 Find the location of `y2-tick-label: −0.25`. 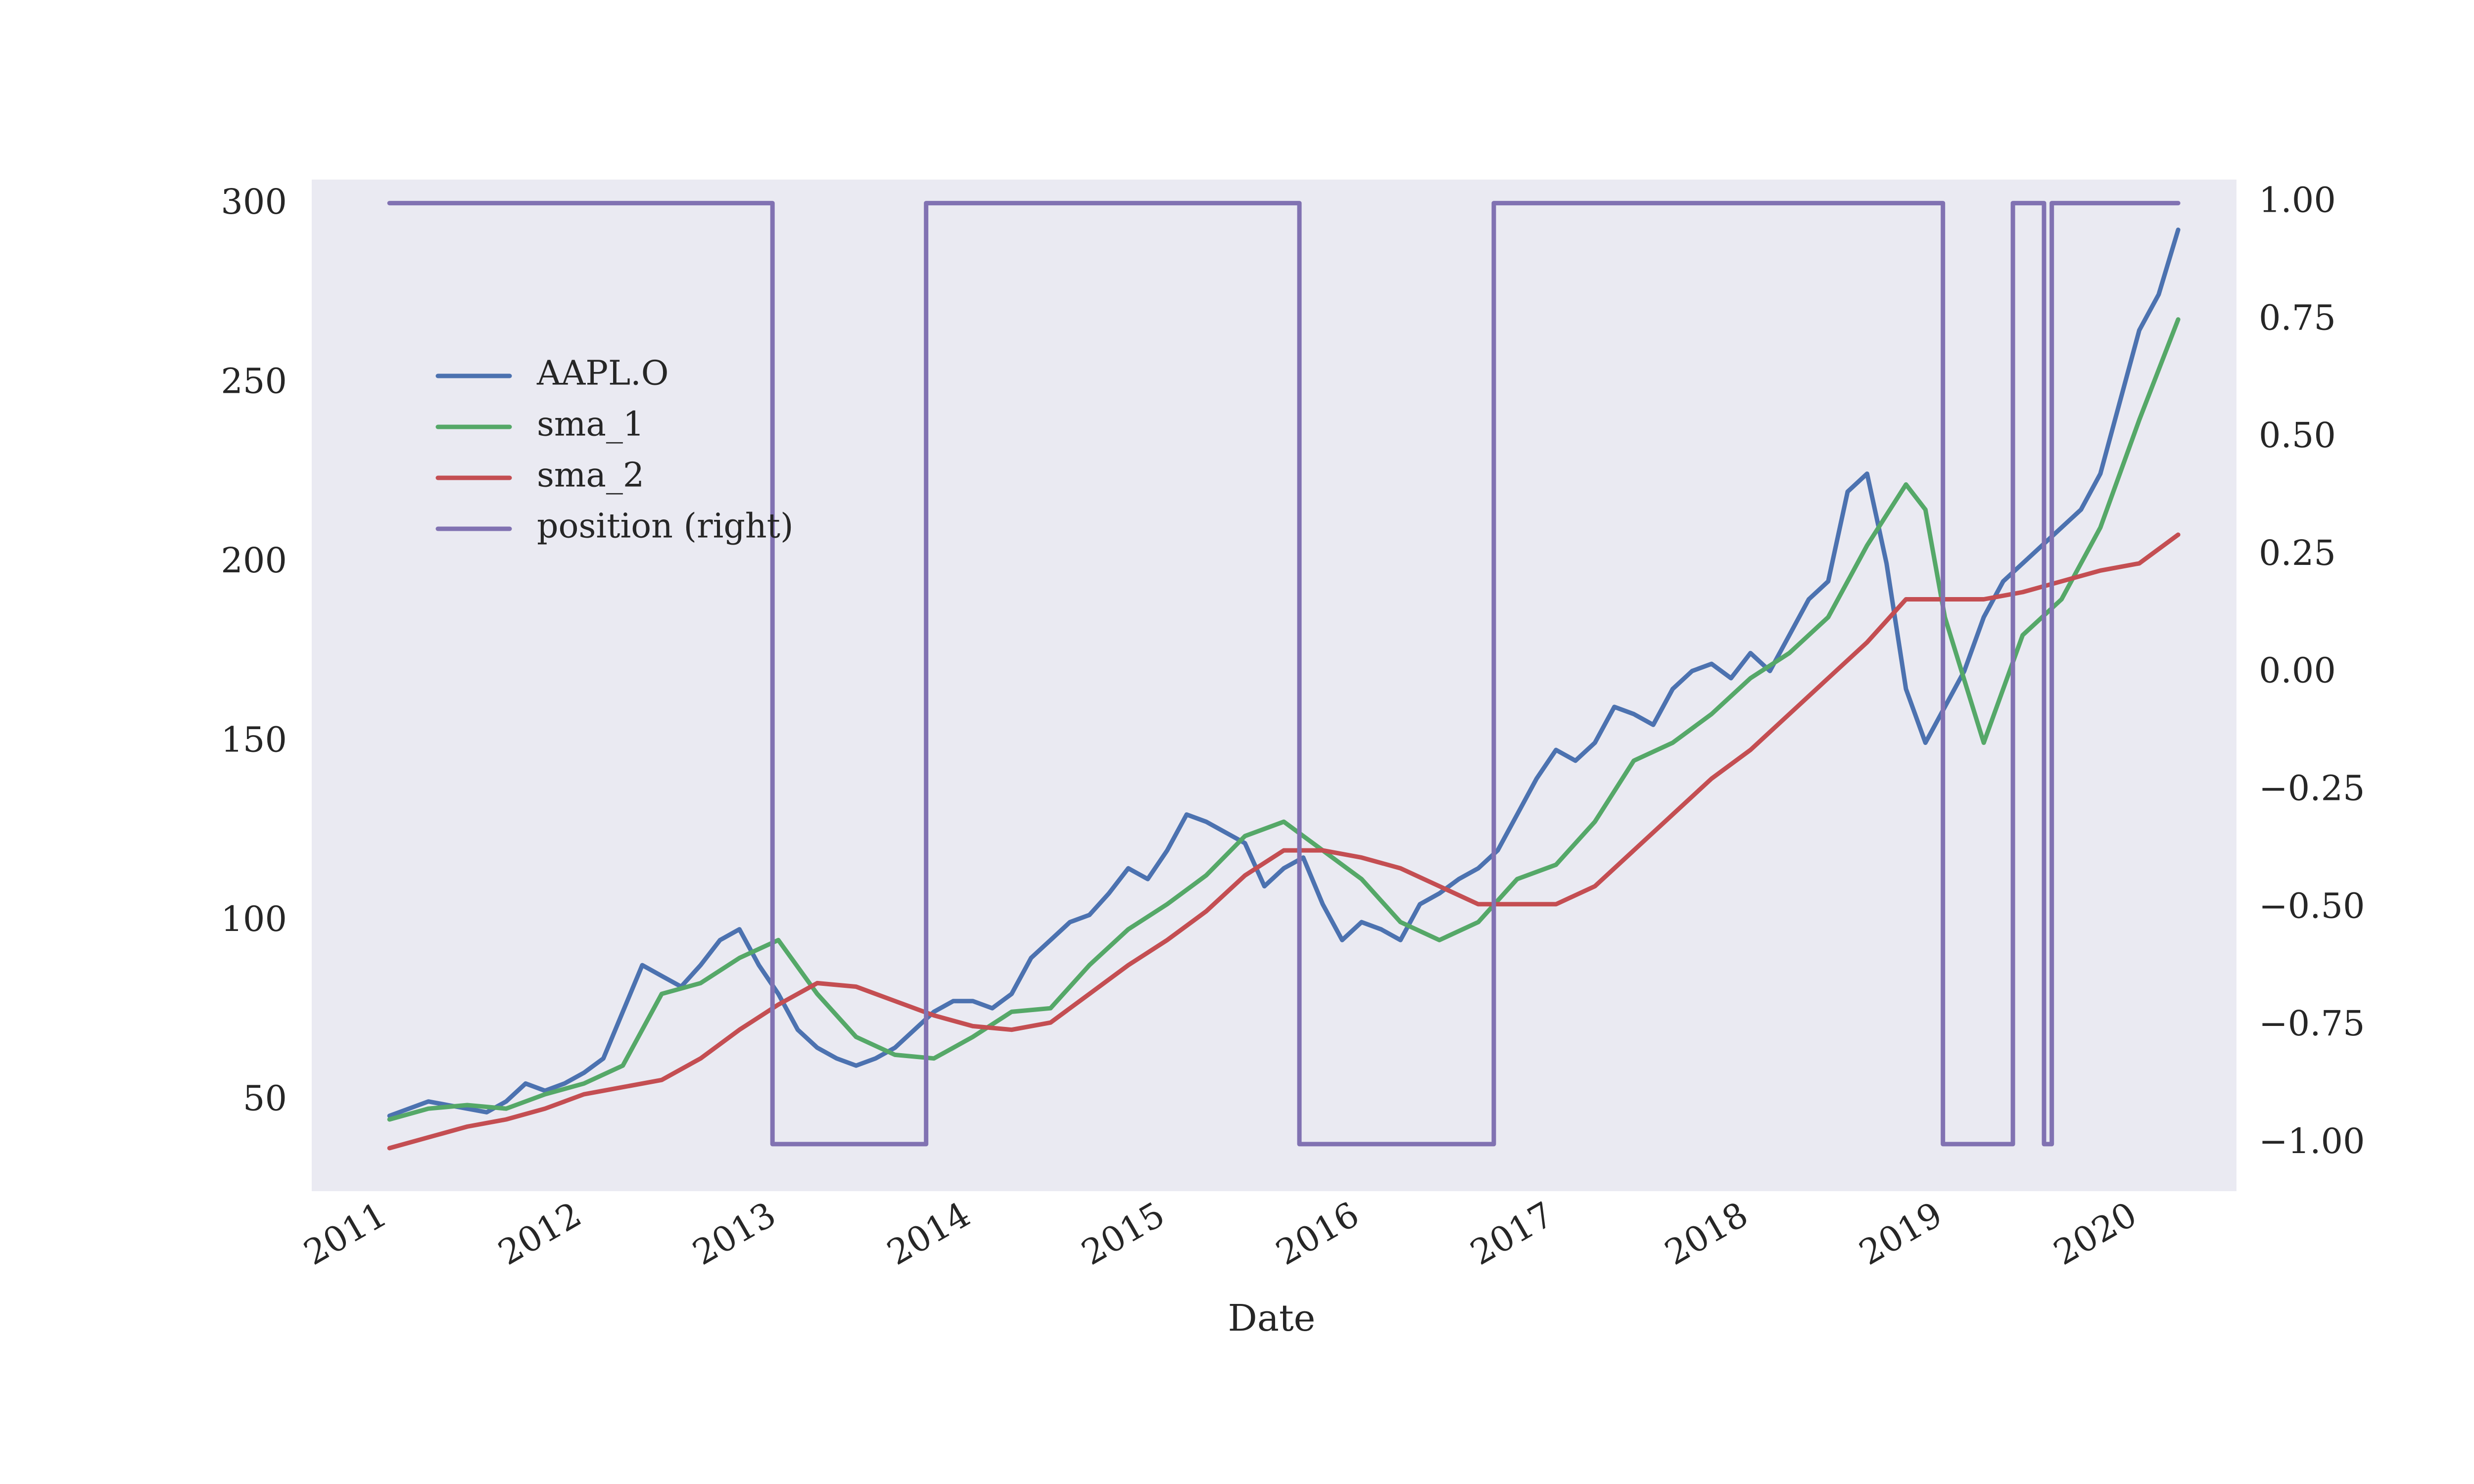

y2-tick-label: −0.25 is located at coordinates (2312, 788).